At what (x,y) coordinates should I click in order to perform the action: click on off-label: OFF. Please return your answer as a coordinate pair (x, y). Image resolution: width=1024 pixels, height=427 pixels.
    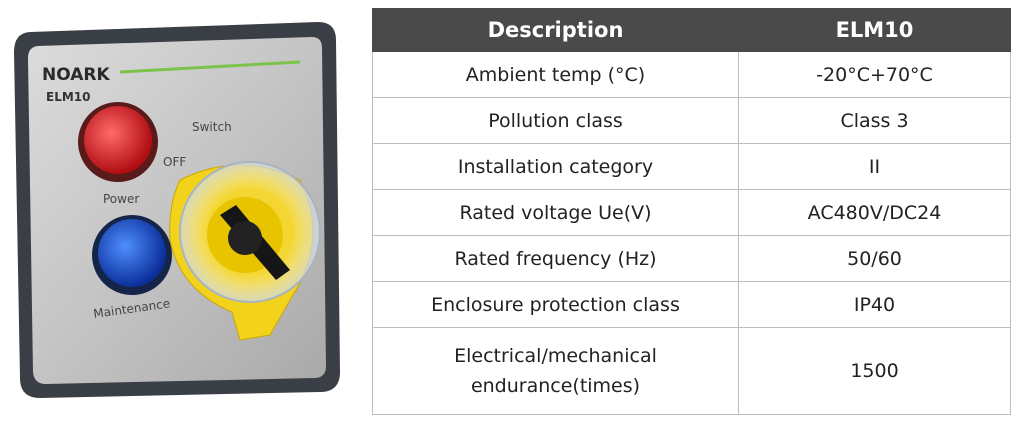
    Looking at the image, I should click on (174, 162).